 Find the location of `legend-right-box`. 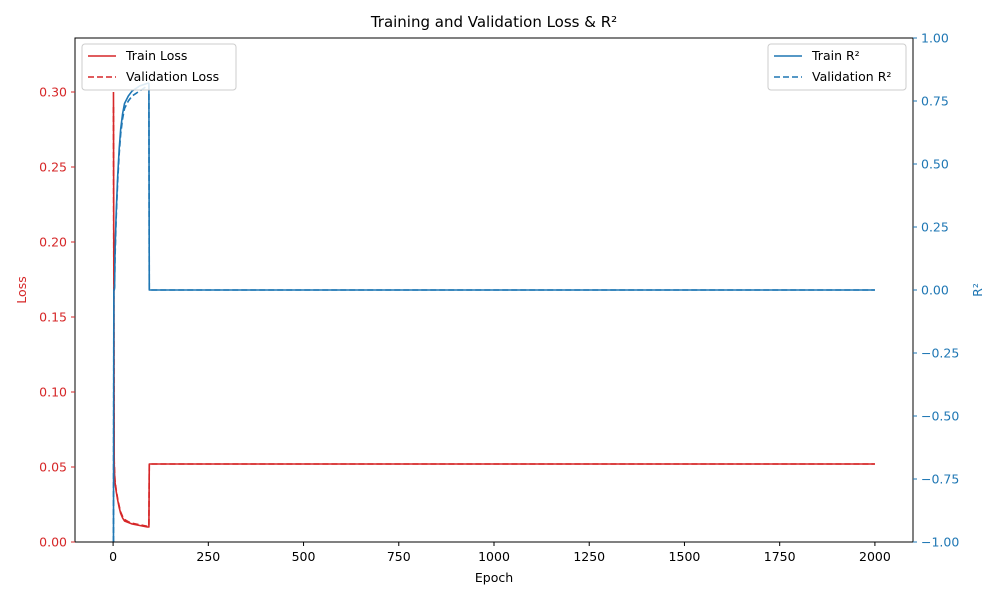

legend-right-box is located at coordinates (837, 67).